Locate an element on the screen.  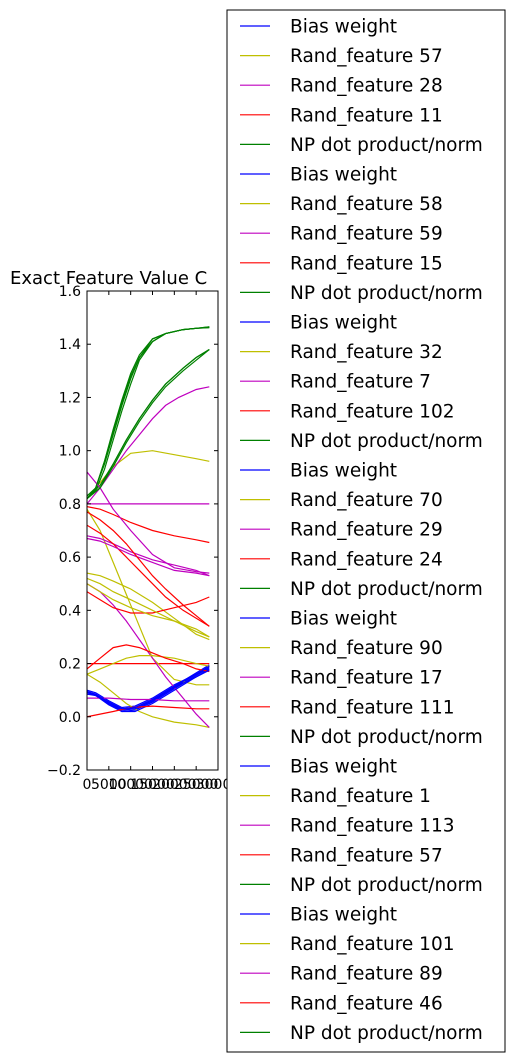
legend-label: Rand_feature 89 is located at coordinates (366, 974).